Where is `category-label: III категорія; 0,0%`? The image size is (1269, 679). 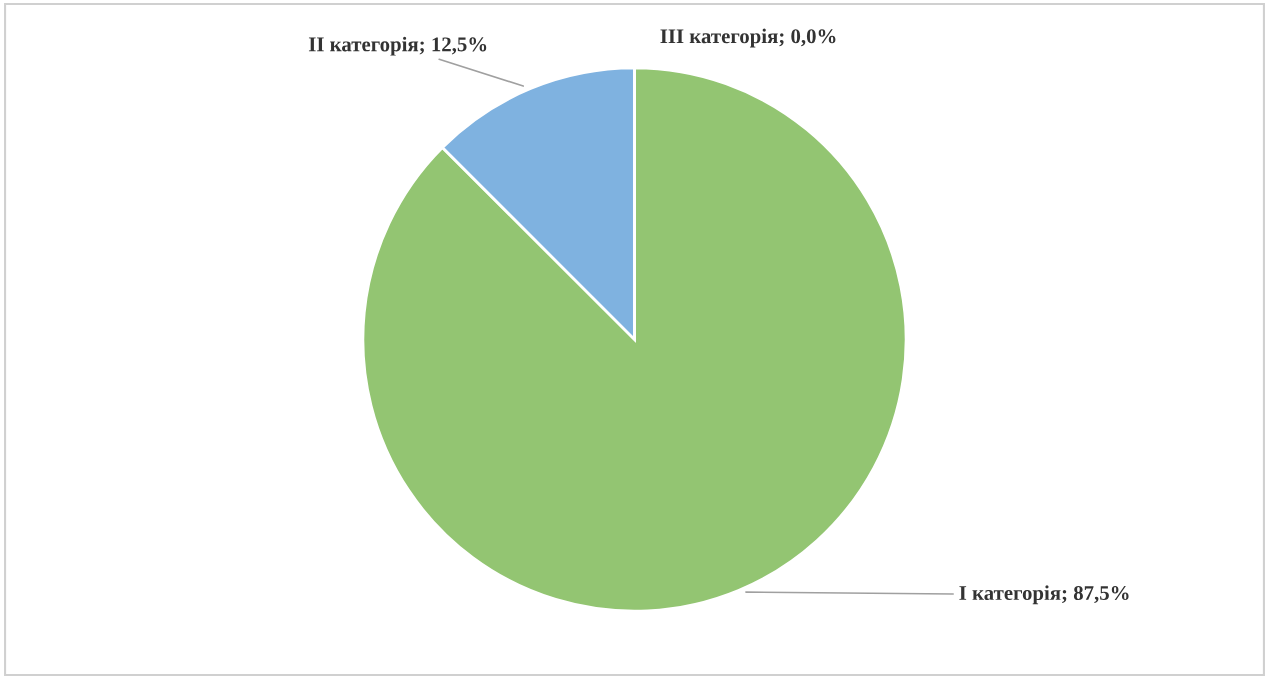
category-label: III категорія; 0,0% is located at coordinates (748, 38).